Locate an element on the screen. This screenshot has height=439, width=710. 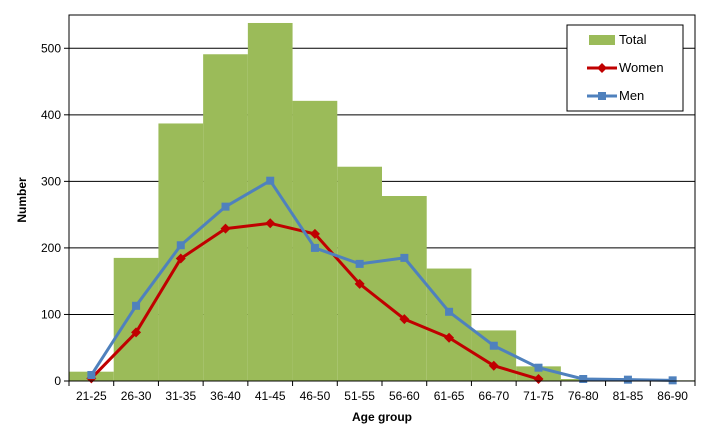
legend-swatch-total is located at coordinates (602, 40).